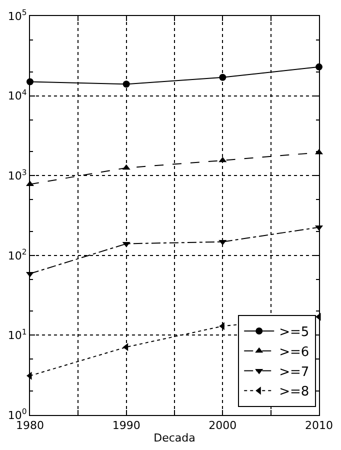 This screenshot has height=450, width=341. What do you see at coordinates (222, 425) in the screenshot?
I see `x-tick-label: 2000` at bounding box center [222, 425].